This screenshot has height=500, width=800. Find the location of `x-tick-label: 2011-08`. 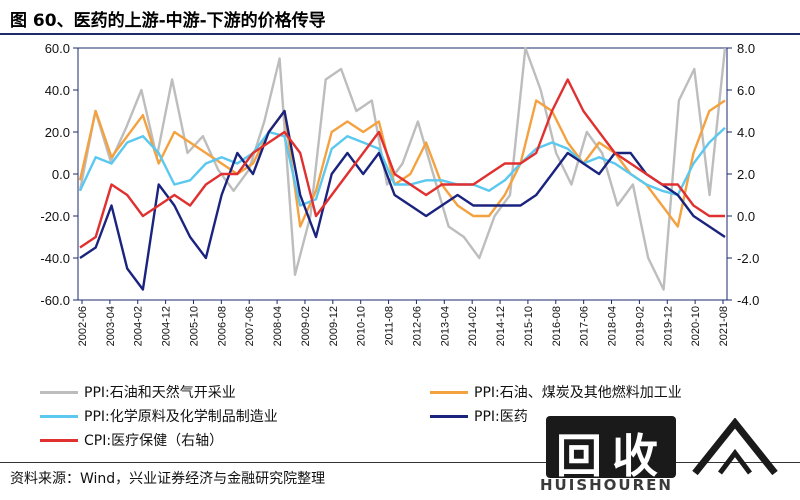

x-tick-label: 2011-08 is located at coordinates (390, 326).